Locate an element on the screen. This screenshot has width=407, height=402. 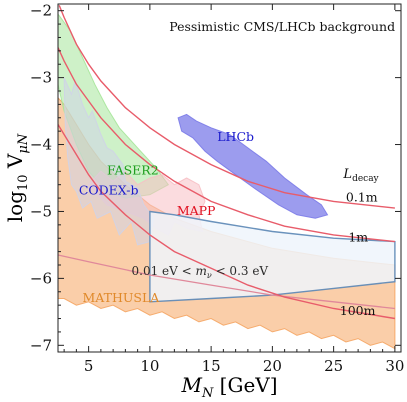
y-tick-label: −2 is located at coordinates (41, 11).